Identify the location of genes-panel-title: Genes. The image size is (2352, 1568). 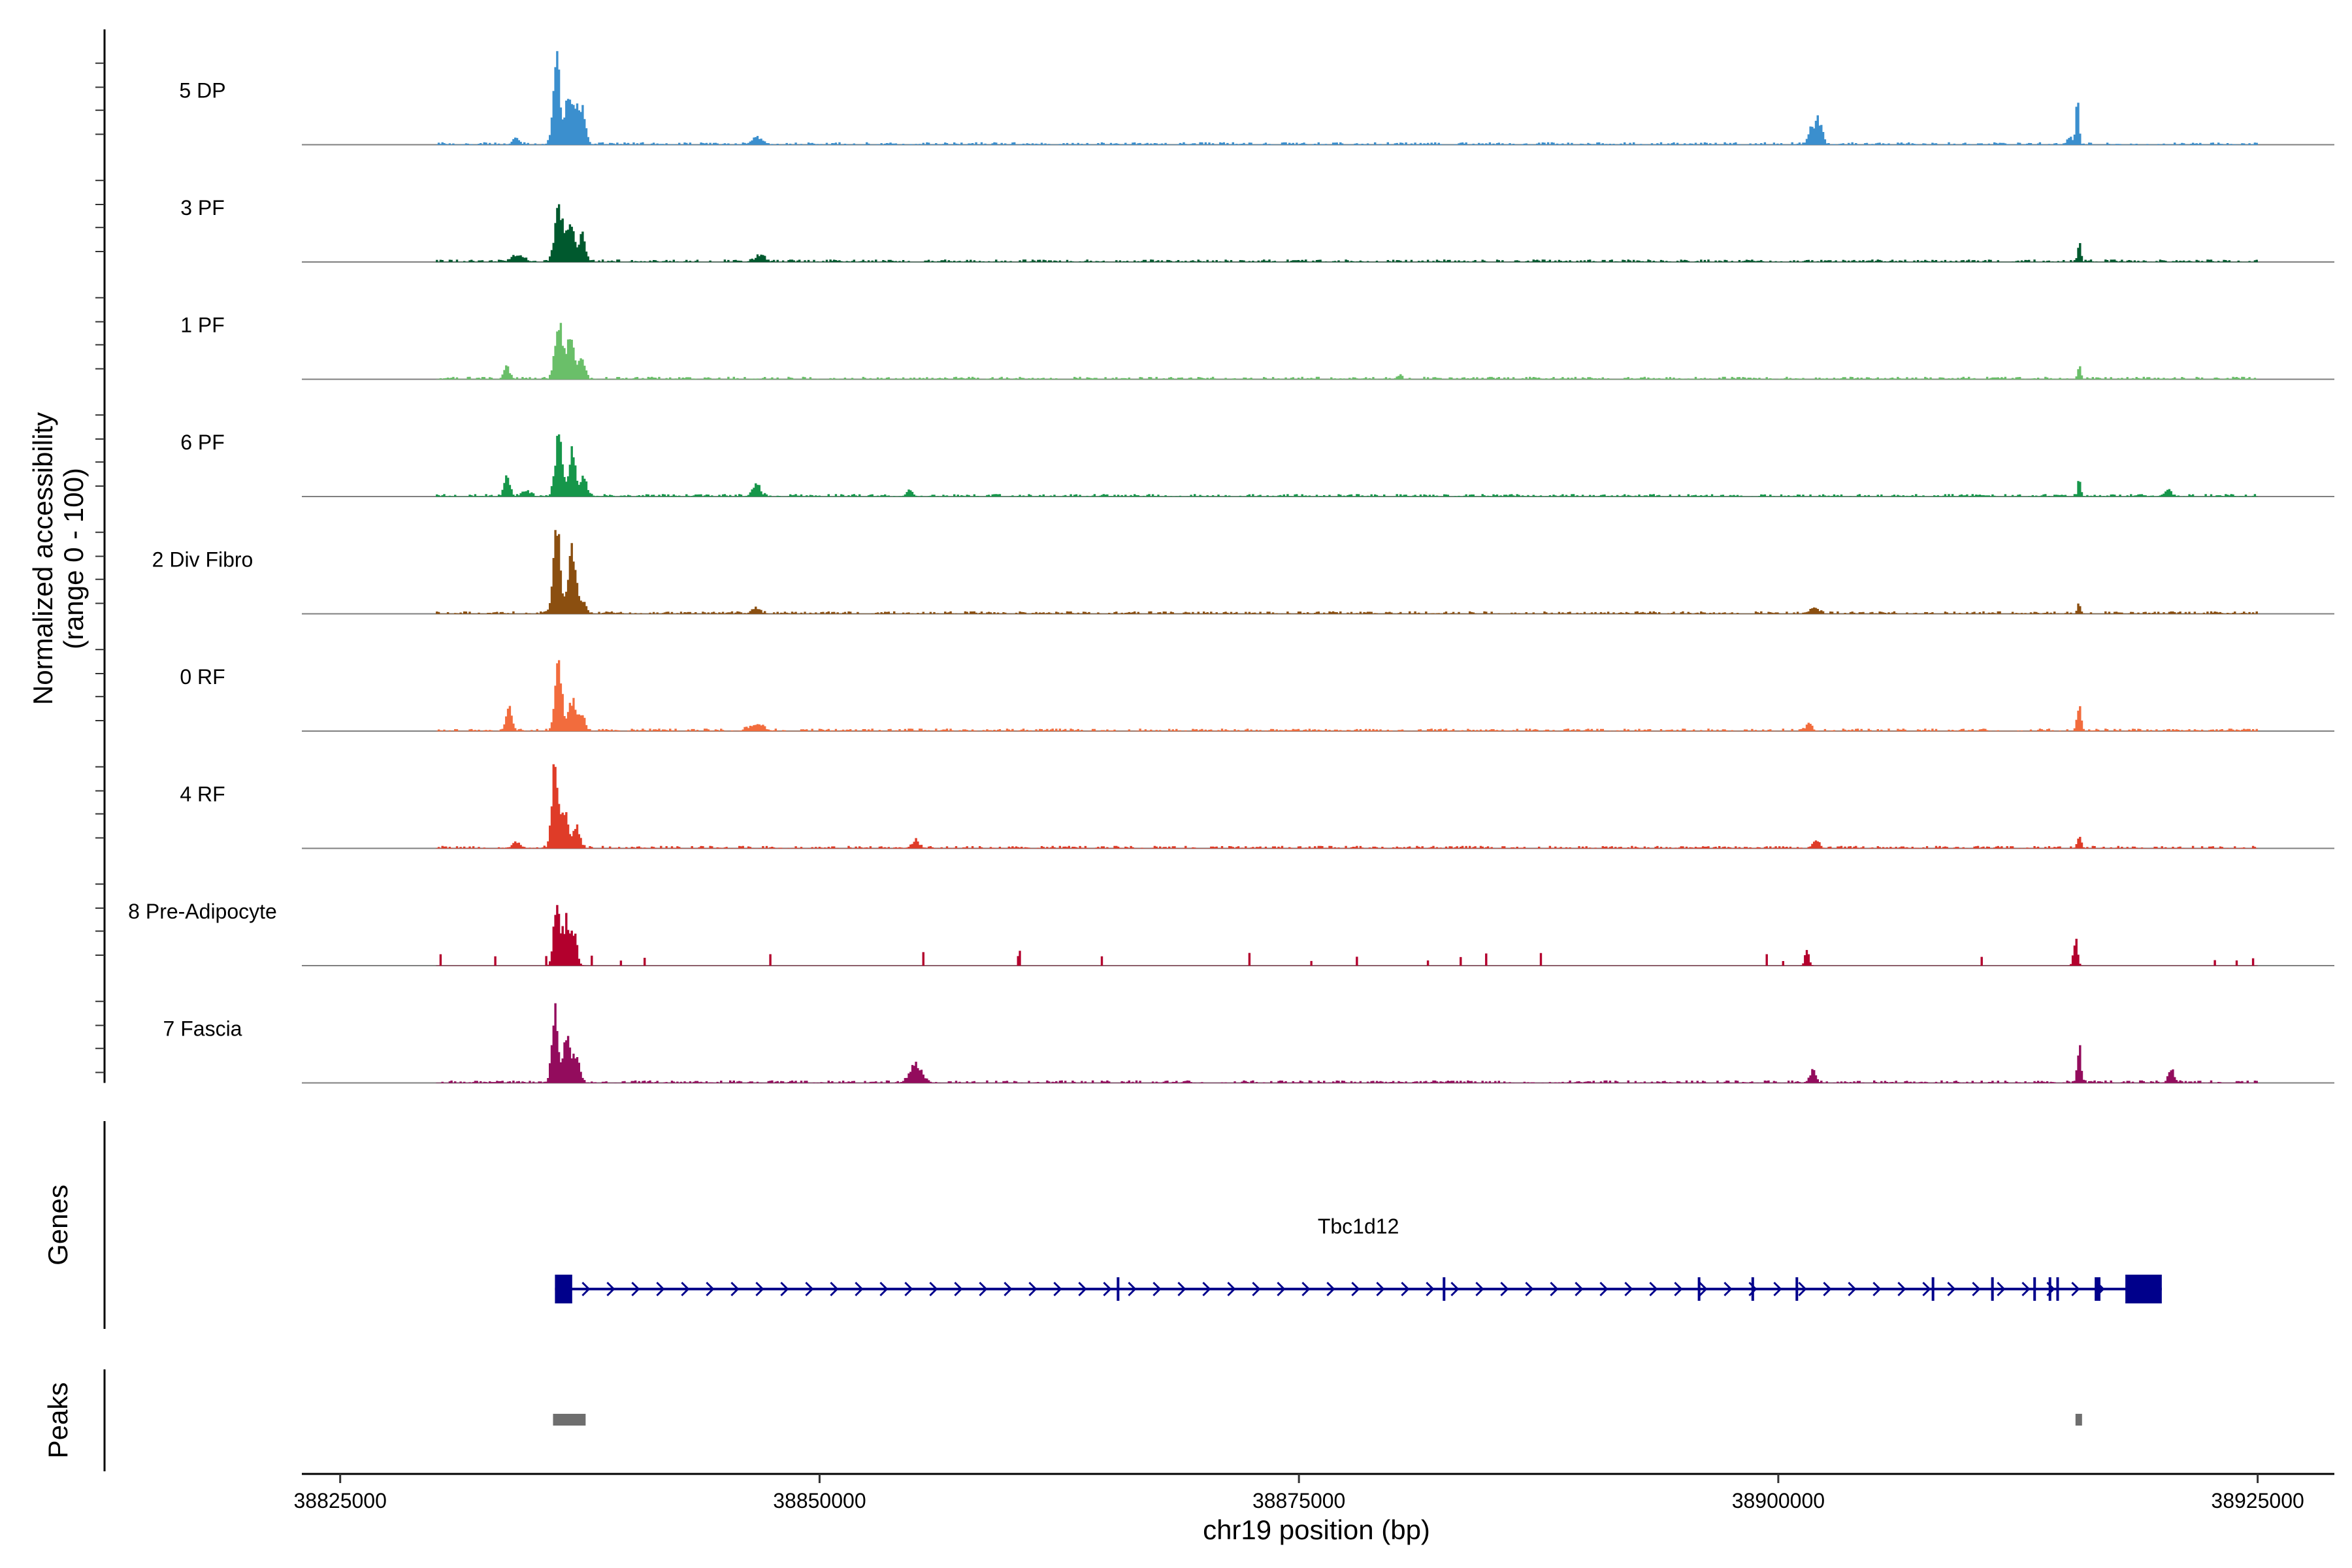
(57, 1225).